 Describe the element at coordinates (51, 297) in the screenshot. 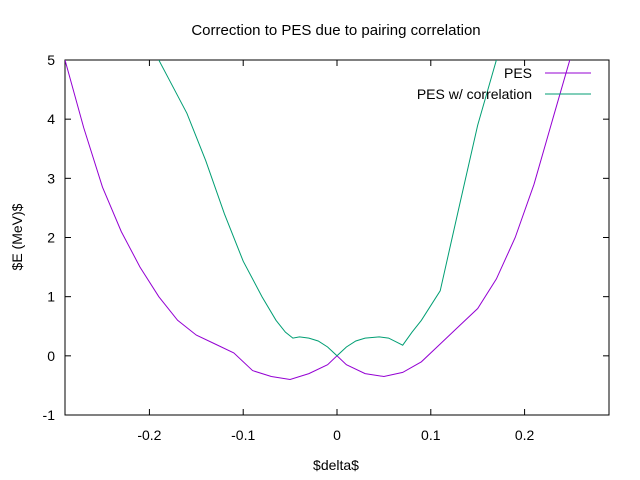

I see `y-tick-label: 1` at that location.